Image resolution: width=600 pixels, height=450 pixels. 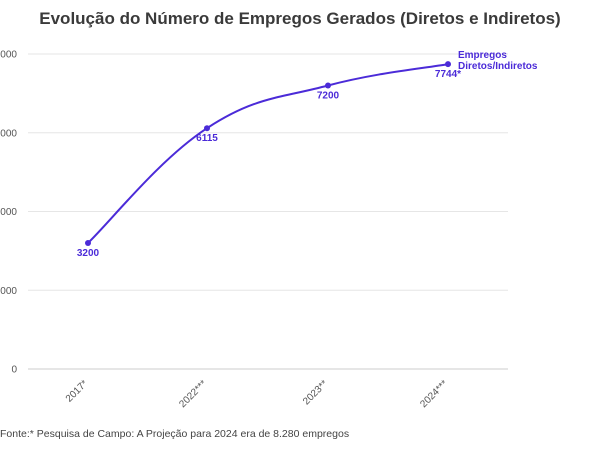 What do you see at coordinates (8, 212) in the screenshot?
I see `y-tick-label: 4000` at bounding box center [8, 212].